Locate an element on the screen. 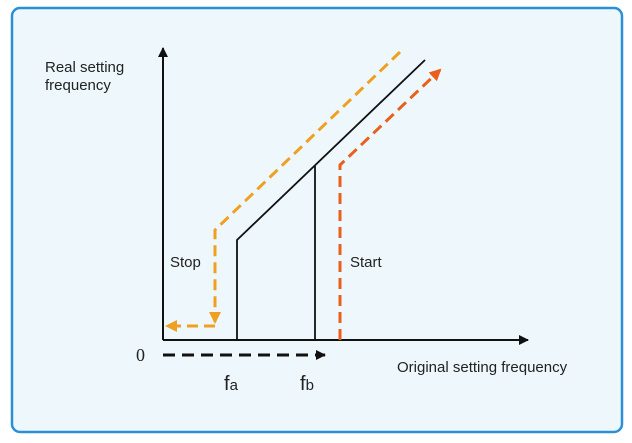  y-label: Real setting is located at coordinates (84, 67).